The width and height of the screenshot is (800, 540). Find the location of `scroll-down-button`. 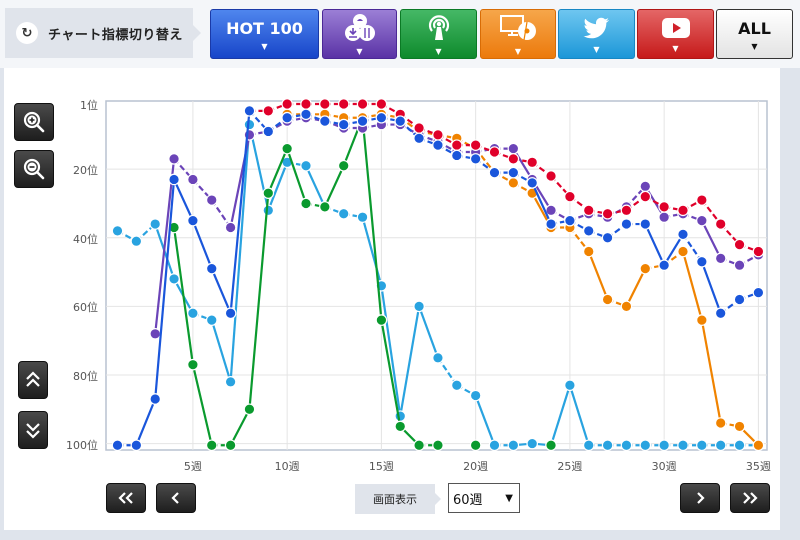

scroll-down-button is located at coordinates (33, 430).